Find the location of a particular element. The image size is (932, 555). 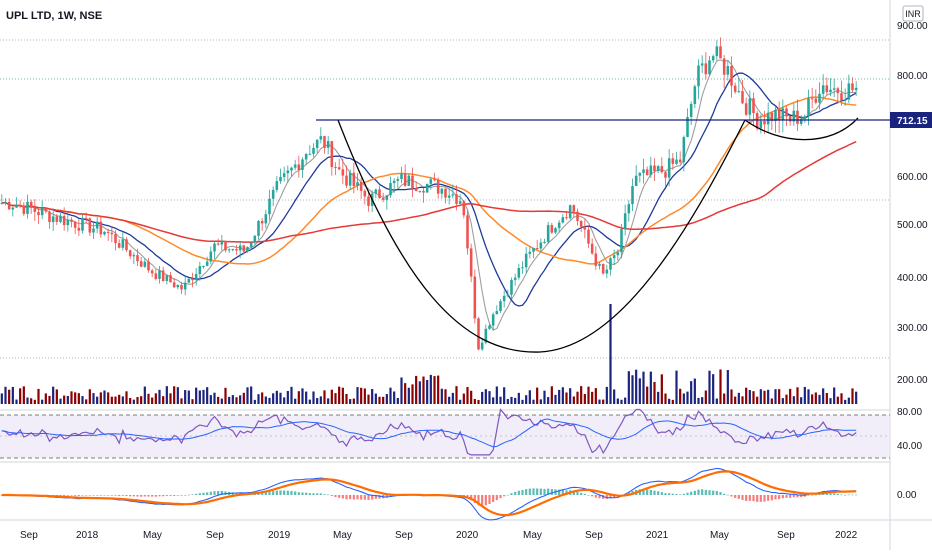

time-tick-may-2021: May is located at coordinates (719, 535).